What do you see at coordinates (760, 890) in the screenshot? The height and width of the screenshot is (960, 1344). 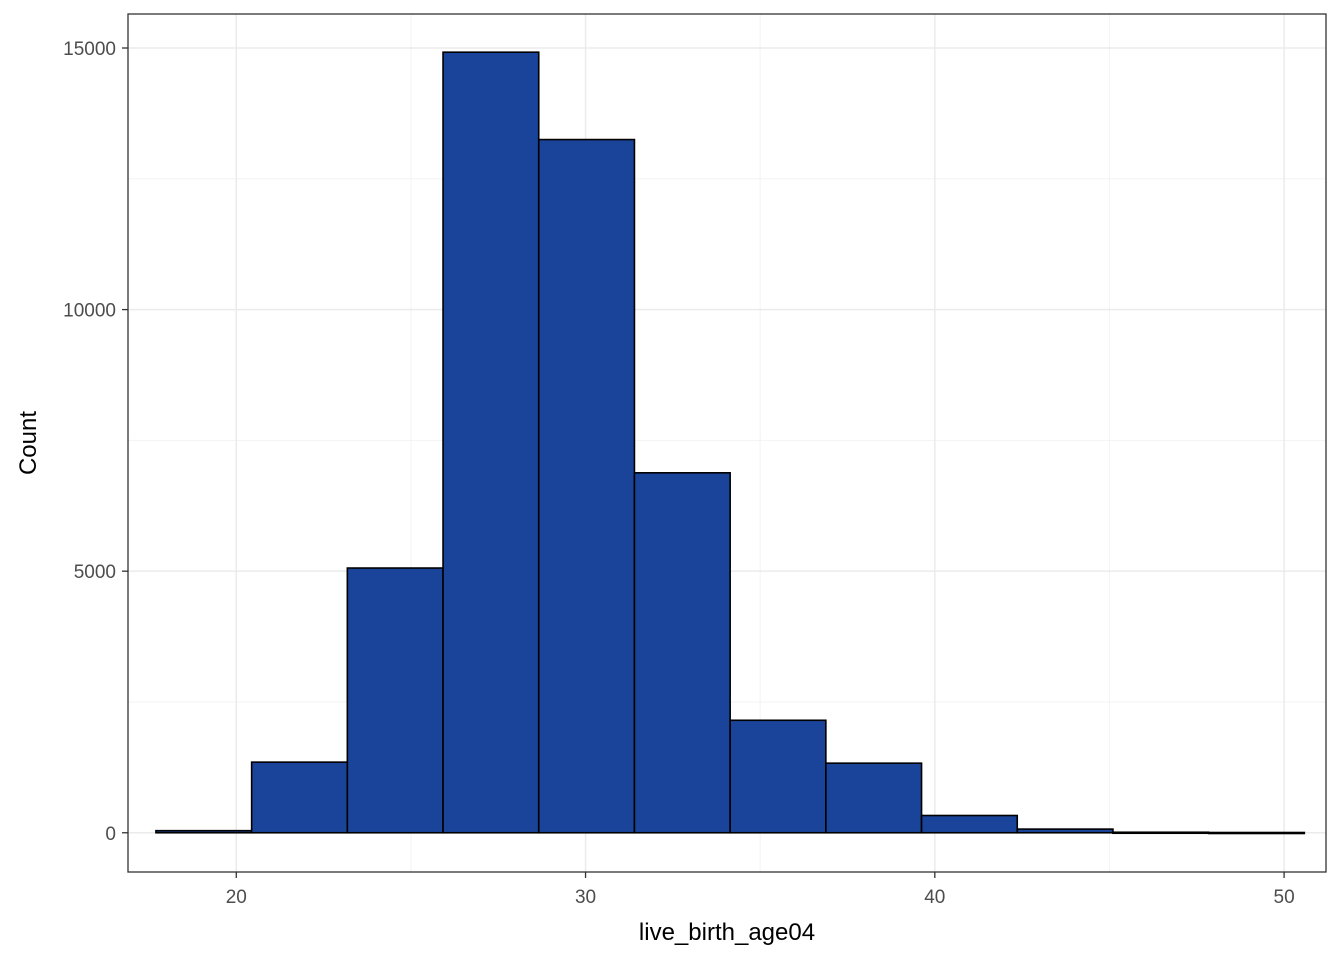 I see `x-axis: 20 30 40 50` at bounding box center [760, 890].